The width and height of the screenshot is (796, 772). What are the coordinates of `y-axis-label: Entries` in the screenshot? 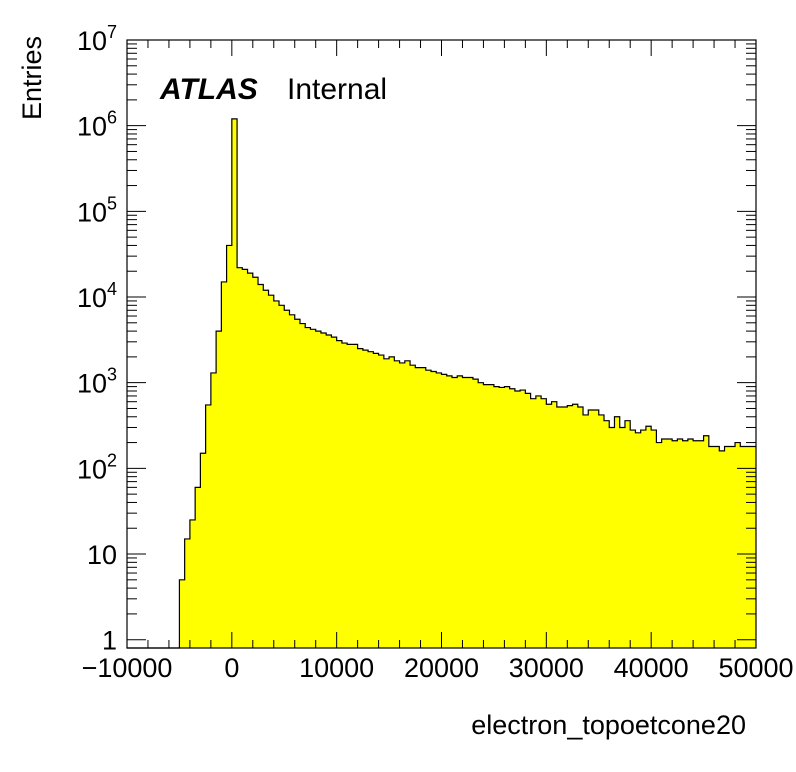 It's located at (32, 78).